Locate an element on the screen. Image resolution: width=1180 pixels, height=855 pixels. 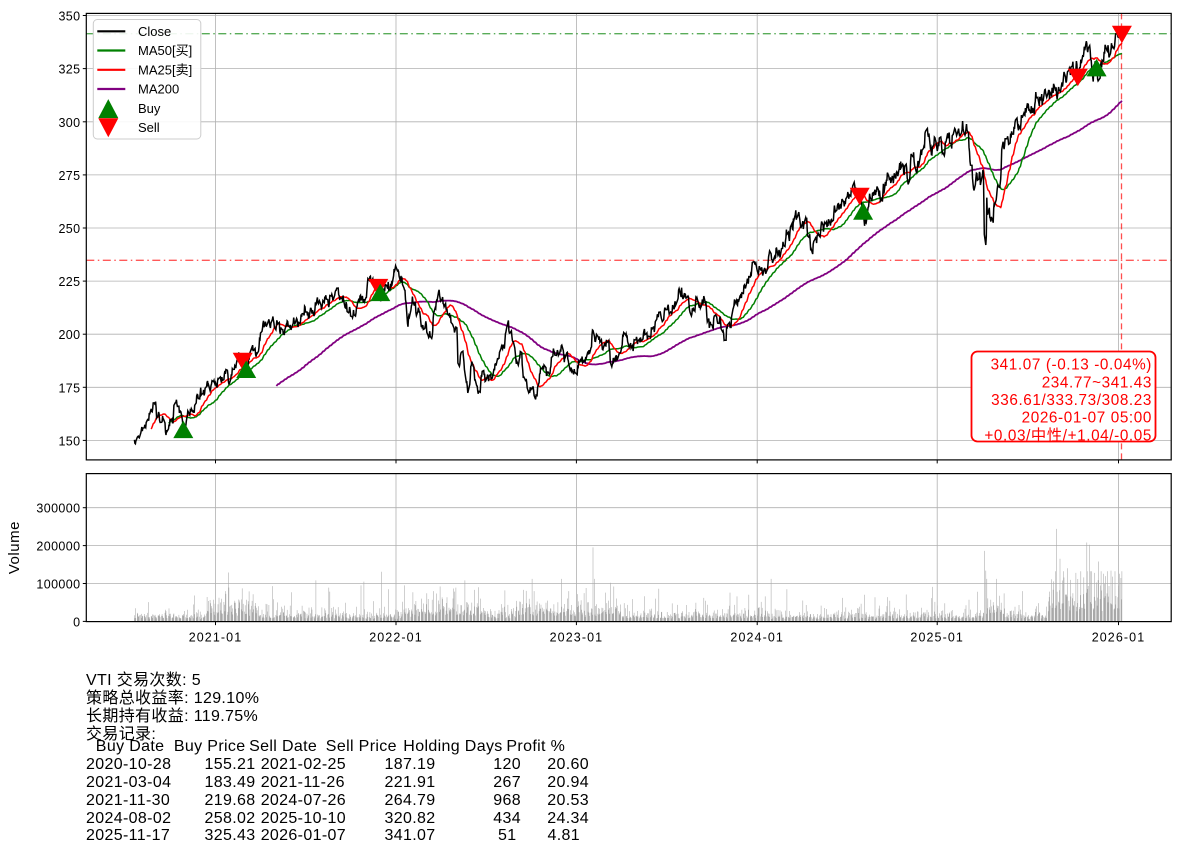
svg-text: 2024-01 is located at coordinates (757, 638).